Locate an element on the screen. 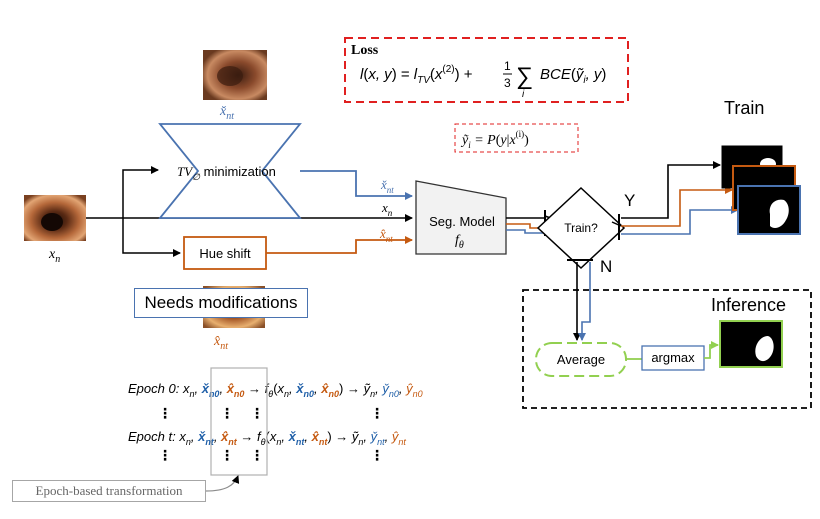  hue-shift-block: Hue shift is located at coordinates (225, 253).